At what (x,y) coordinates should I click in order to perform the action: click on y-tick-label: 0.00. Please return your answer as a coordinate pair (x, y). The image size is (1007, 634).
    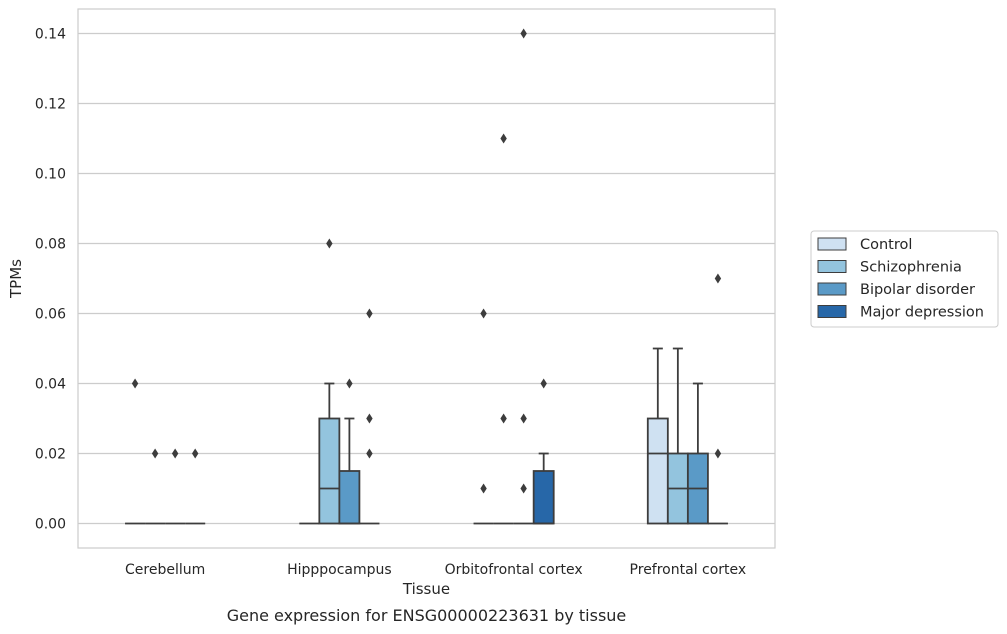
    Looking at the image, I should click on (50, 525).